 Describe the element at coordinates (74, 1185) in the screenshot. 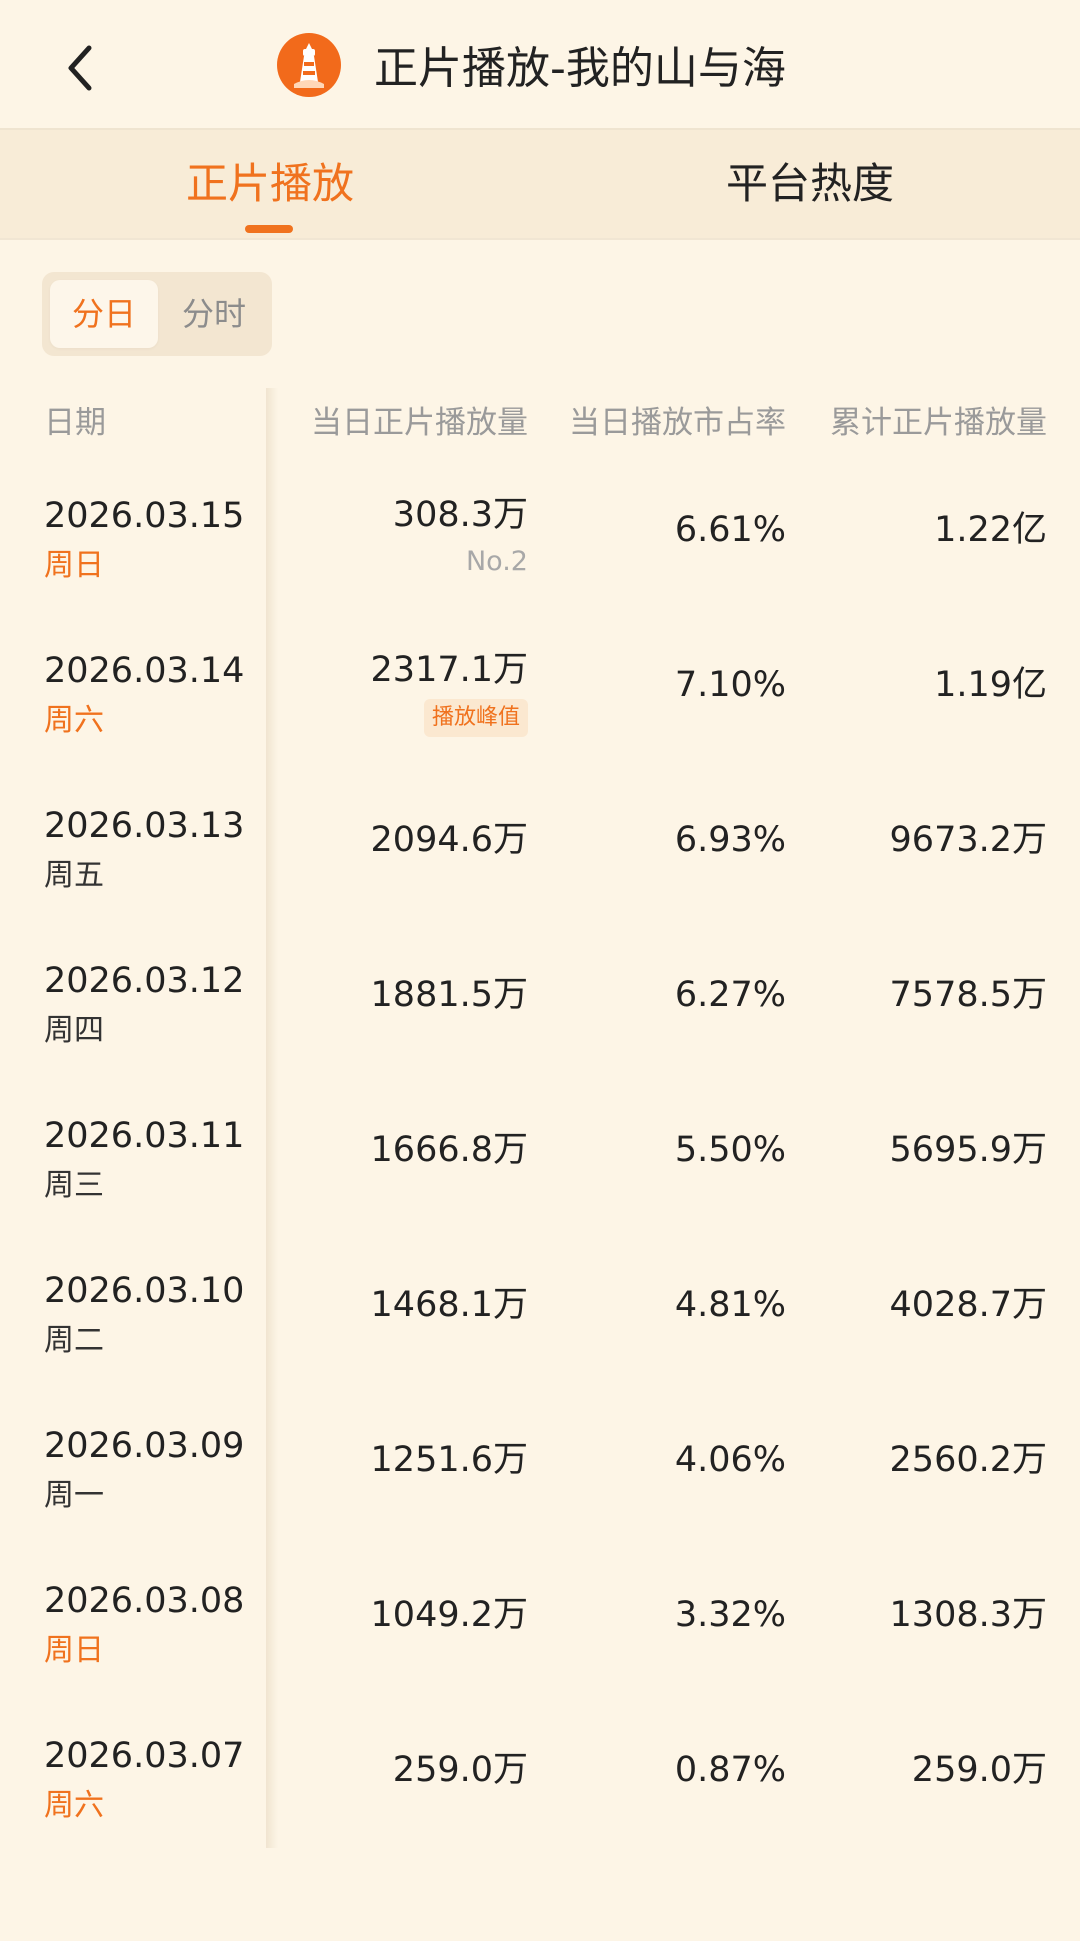

I see `row-weekday: 周三` at that location.